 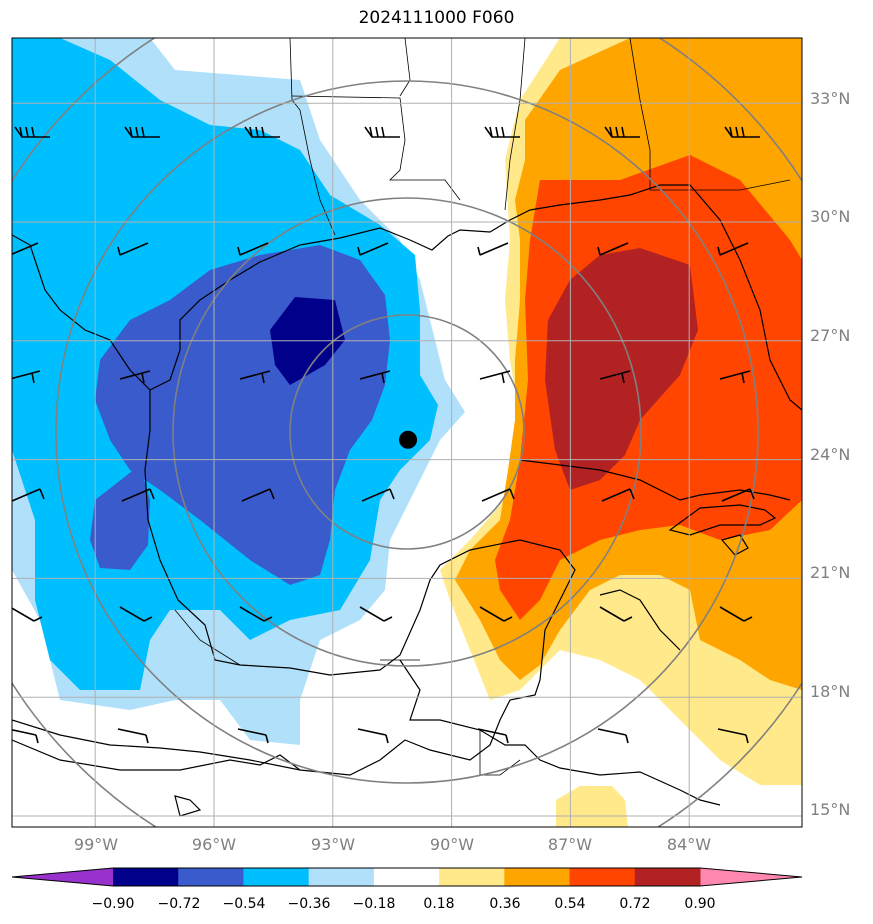 What do you see at coordinates (830, 216) in the screenshot?
I see `lat-label: 30°N` at bounding box center [830, 216].